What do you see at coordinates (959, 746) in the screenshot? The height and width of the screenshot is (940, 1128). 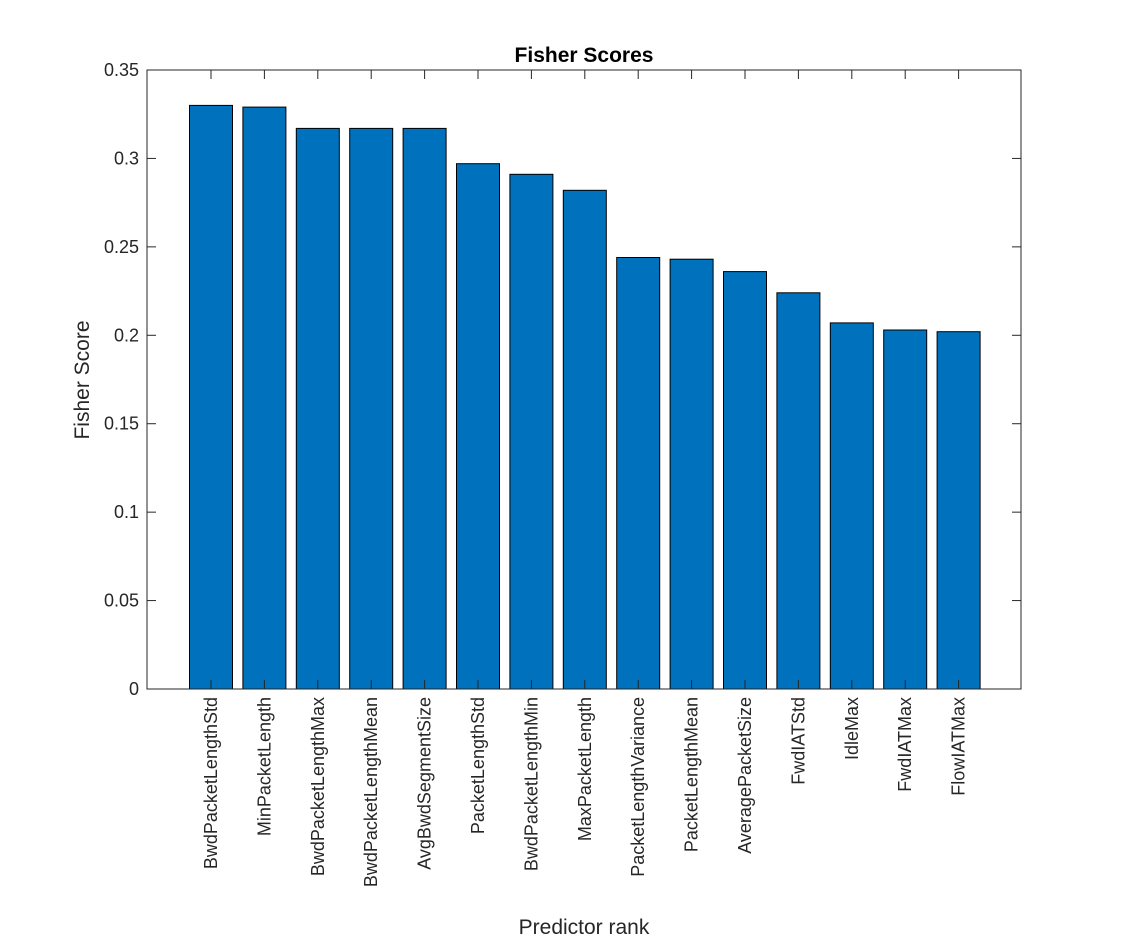 I see `x-tick-label: FlowIATMax` at bounding box center [959, 746].